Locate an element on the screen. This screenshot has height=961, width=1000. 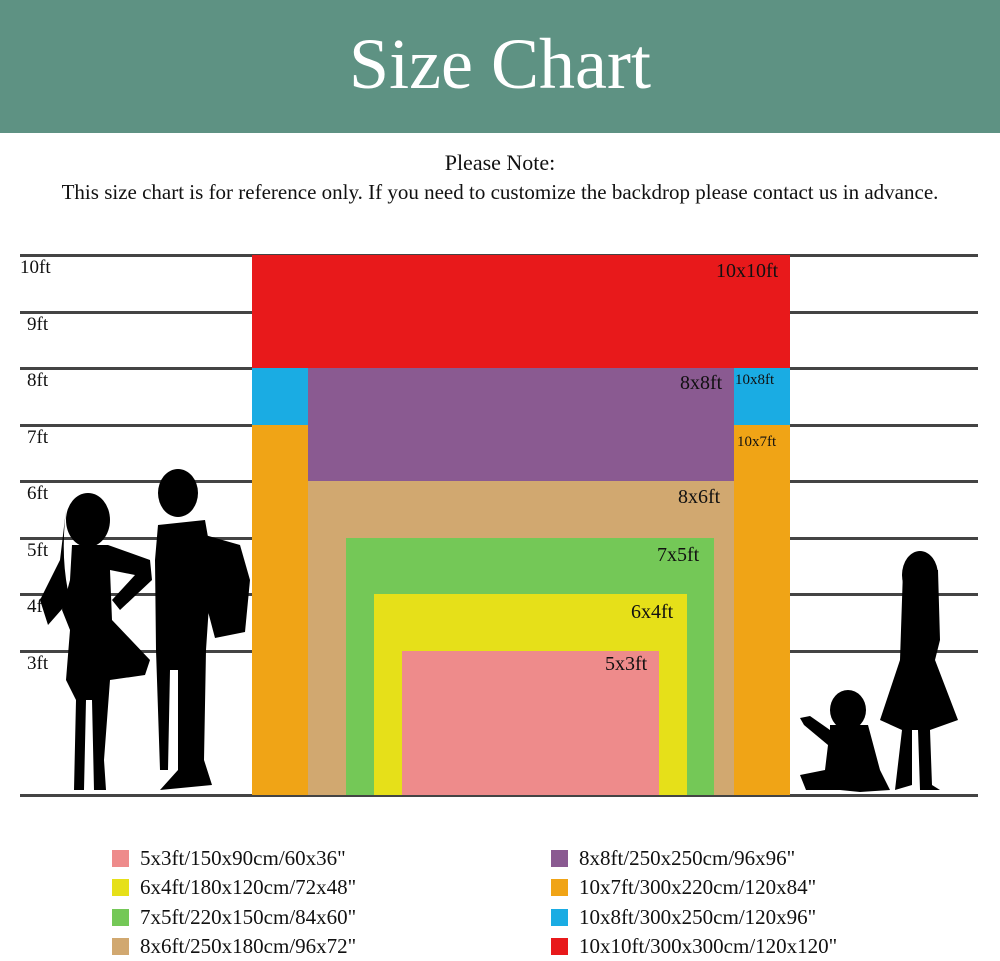
note-heading: Please Note: is located at coordinates (500, 162).